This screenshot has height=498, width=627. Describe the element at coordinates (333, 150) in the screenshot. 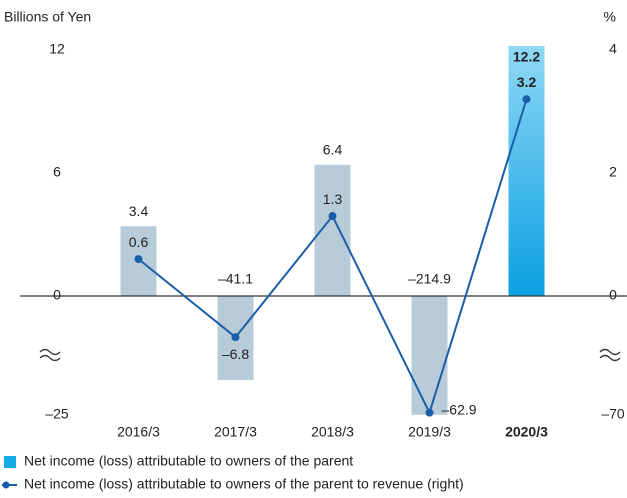

I see `bar-value-label: 6.4` at that location.